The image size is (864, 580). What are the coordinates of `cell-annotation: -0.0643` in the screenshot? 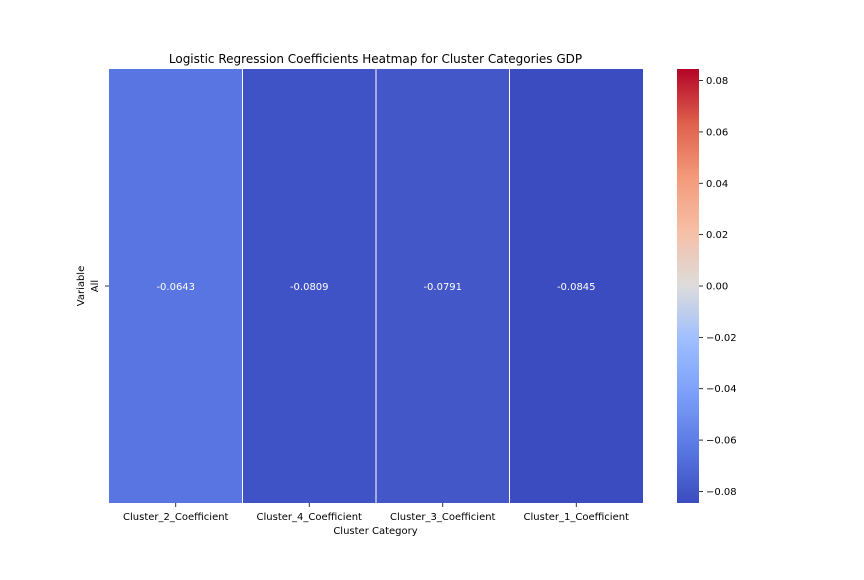 It's located at (175, 287).